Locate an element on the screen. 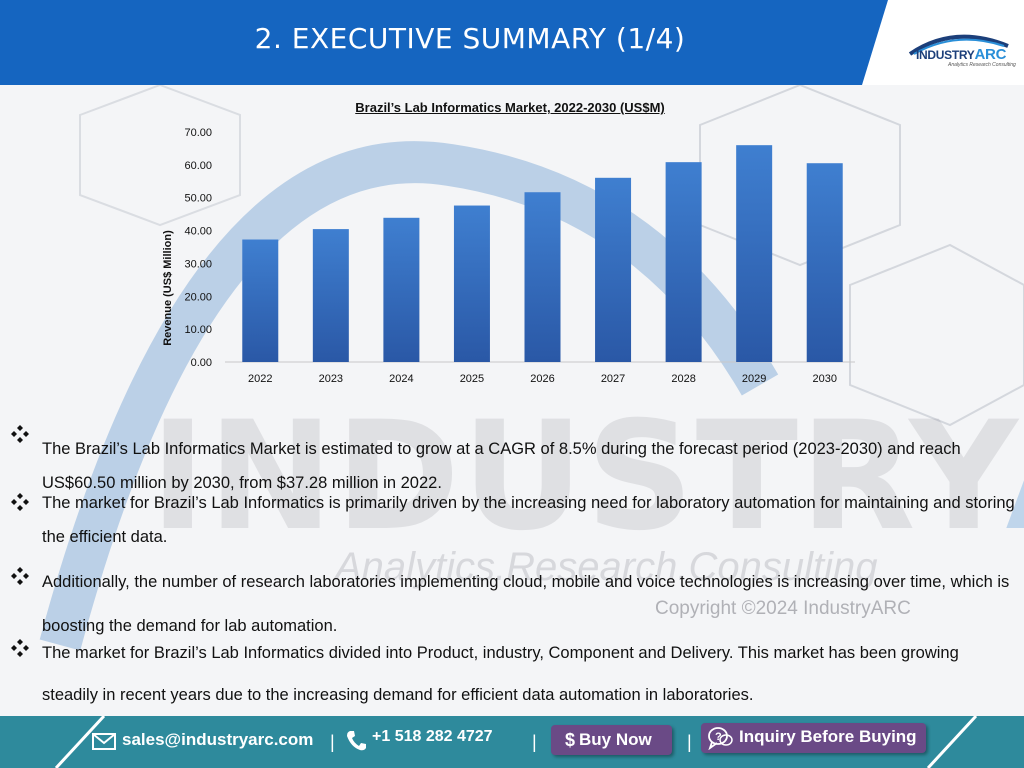 The image size is (1024, 768). x-tick-label: 2026 is located at coordinates (542, 379).